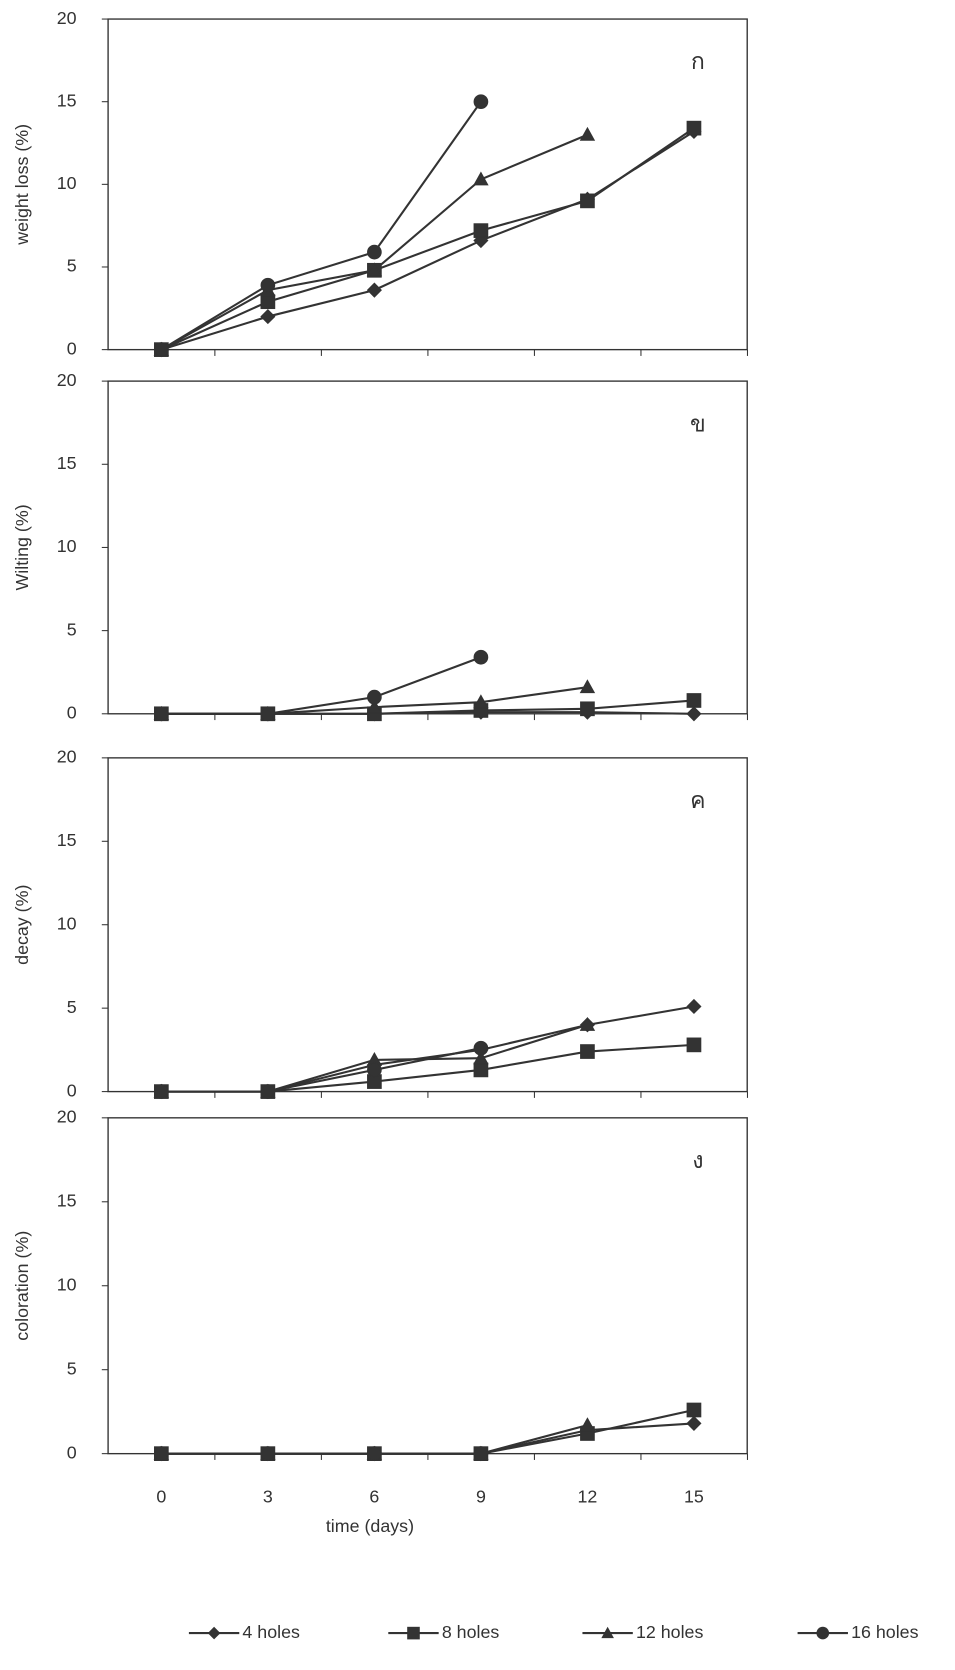 The width and height of the screenshot is (955, 1670). Describe the element at coordinates (22, 547) in the screenshot. I see `y-axis-label: Wilting (%)` at that location.